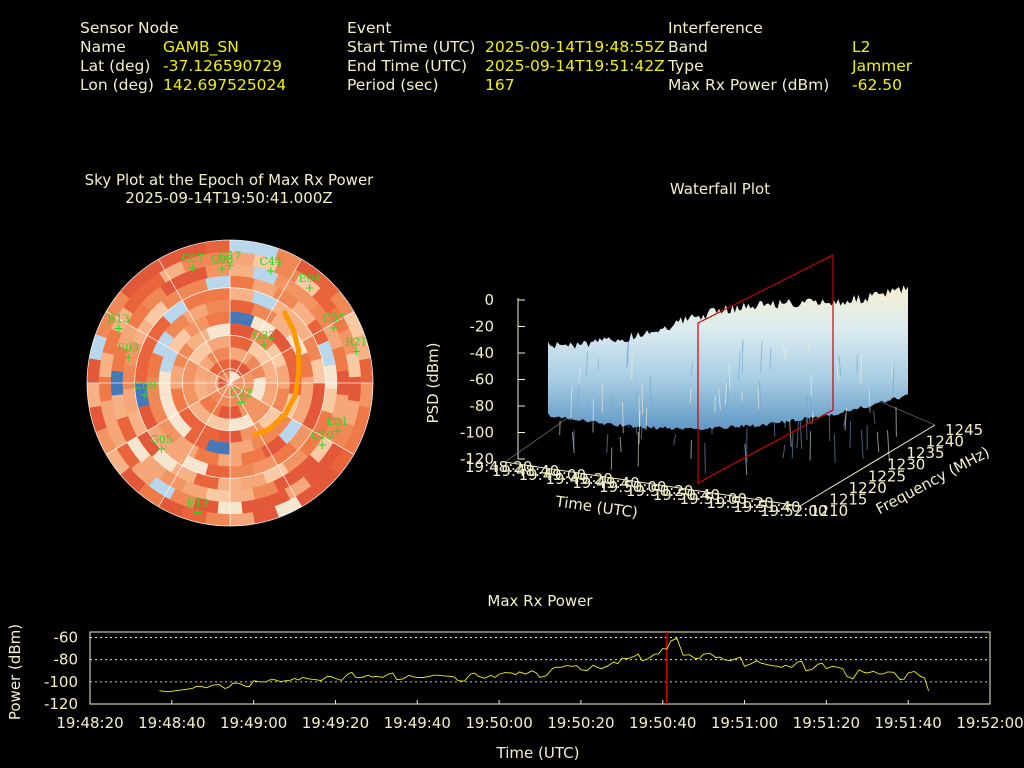  Describe the element at coordinates (103, 47) in the screenshot. I see `name-label: Name` at that location.